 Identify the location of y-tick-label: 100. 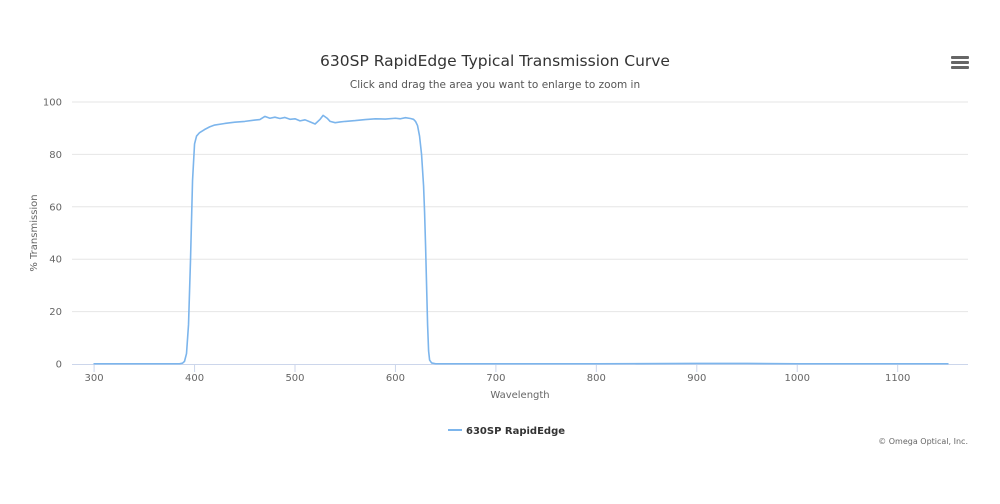
(52, 103).